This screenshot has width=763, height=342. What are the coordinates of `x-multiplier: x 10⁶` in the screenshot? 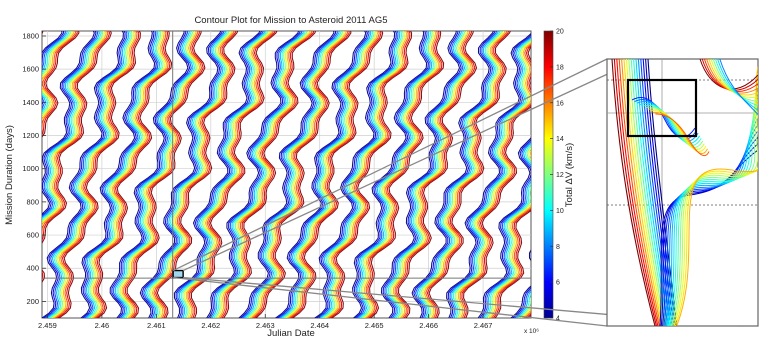 It's located at (531, 331).